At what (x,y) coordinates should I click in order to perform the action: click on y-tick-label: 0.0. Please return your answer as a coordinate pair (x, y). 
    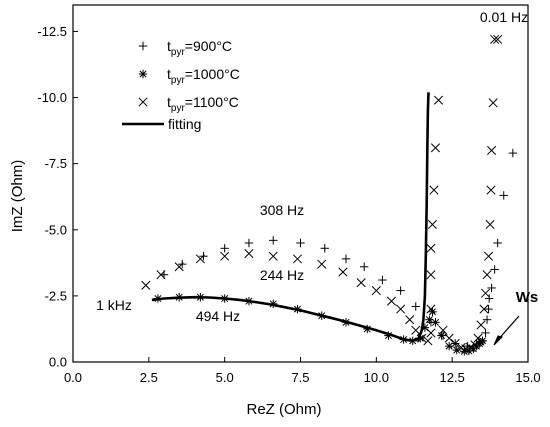
    Looking at the image, I should click on (58, 362).